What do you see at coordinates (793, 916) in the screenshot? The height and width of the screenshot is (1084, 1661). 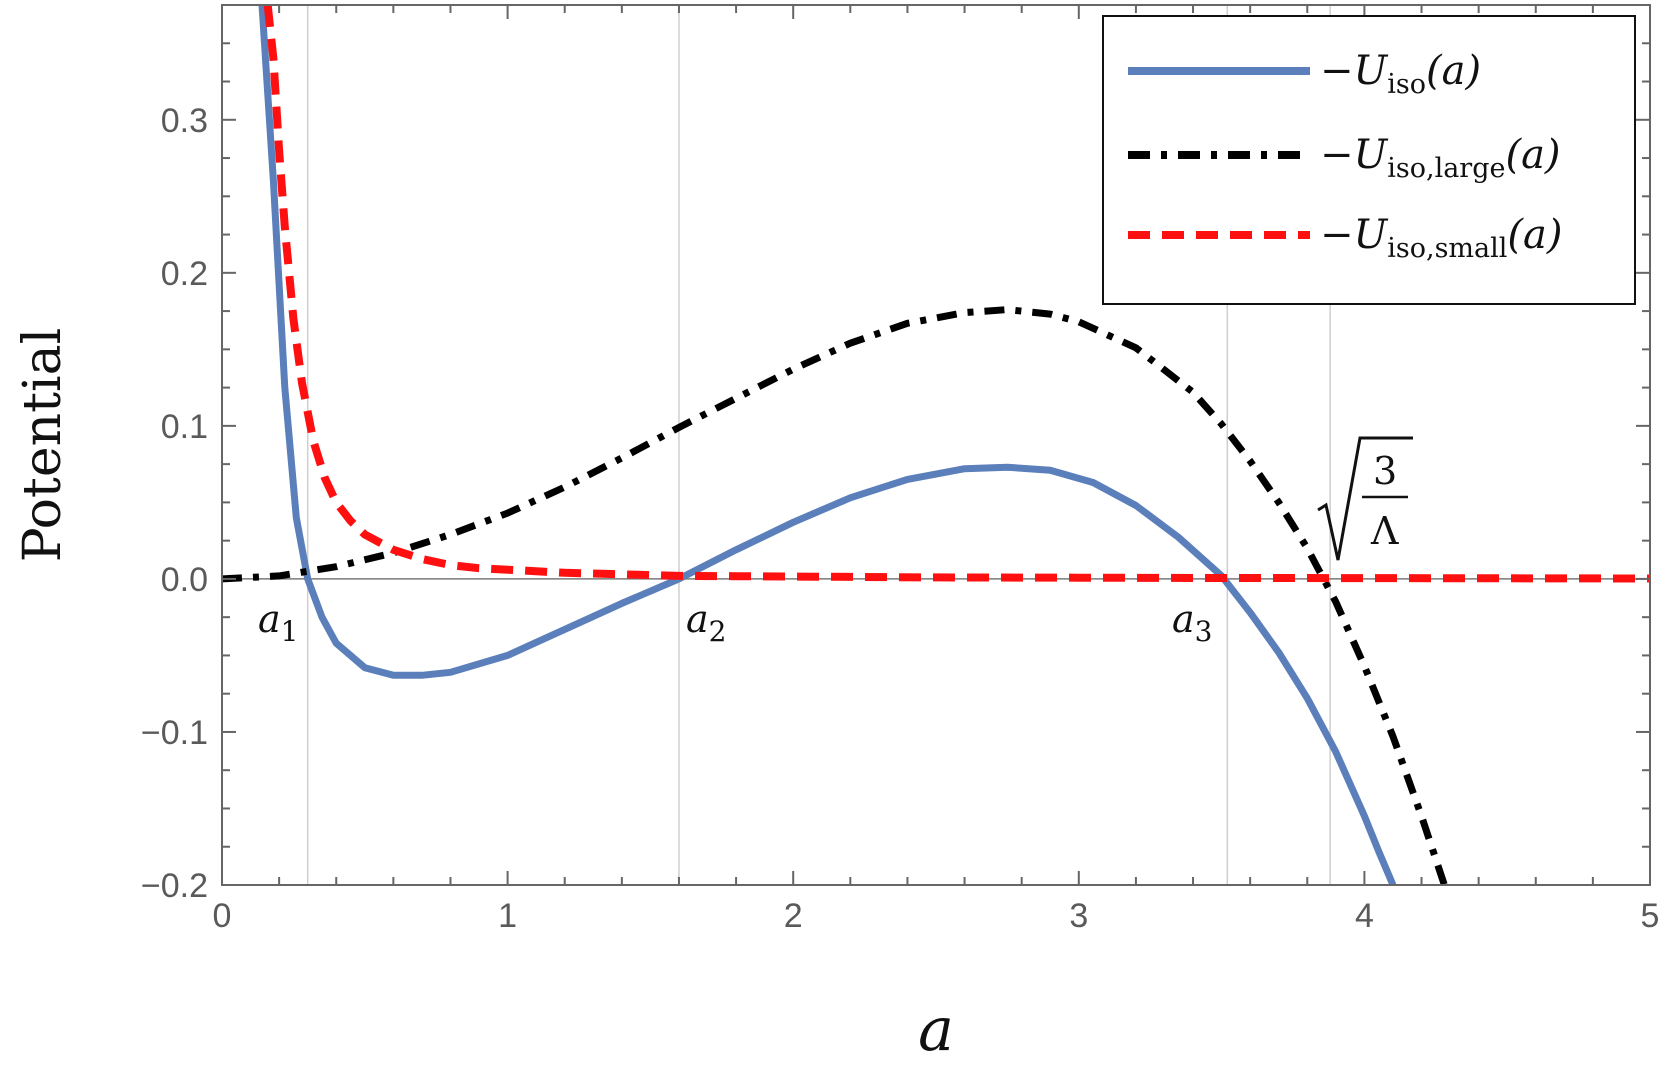 I see `x-tick-label: 2` at bounding box center [793, 916].